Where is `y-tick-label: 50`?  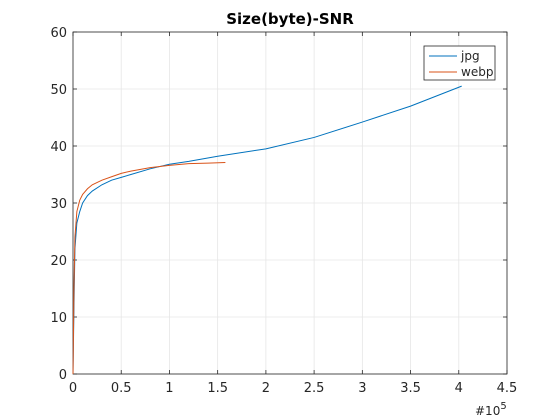 y-tick-label: 50 is located at coordinates (58, 90).